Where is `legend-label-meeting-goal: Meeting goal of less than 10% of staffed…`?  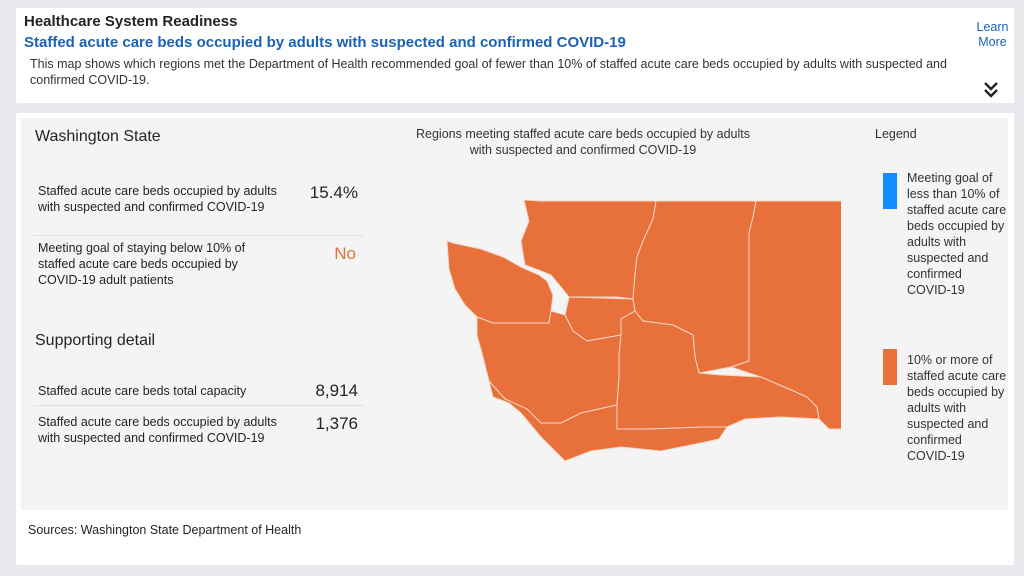
legend-label-meeting-goal: Meeting goal of less than 10% of staffed… is located at coordinates (957, 234).